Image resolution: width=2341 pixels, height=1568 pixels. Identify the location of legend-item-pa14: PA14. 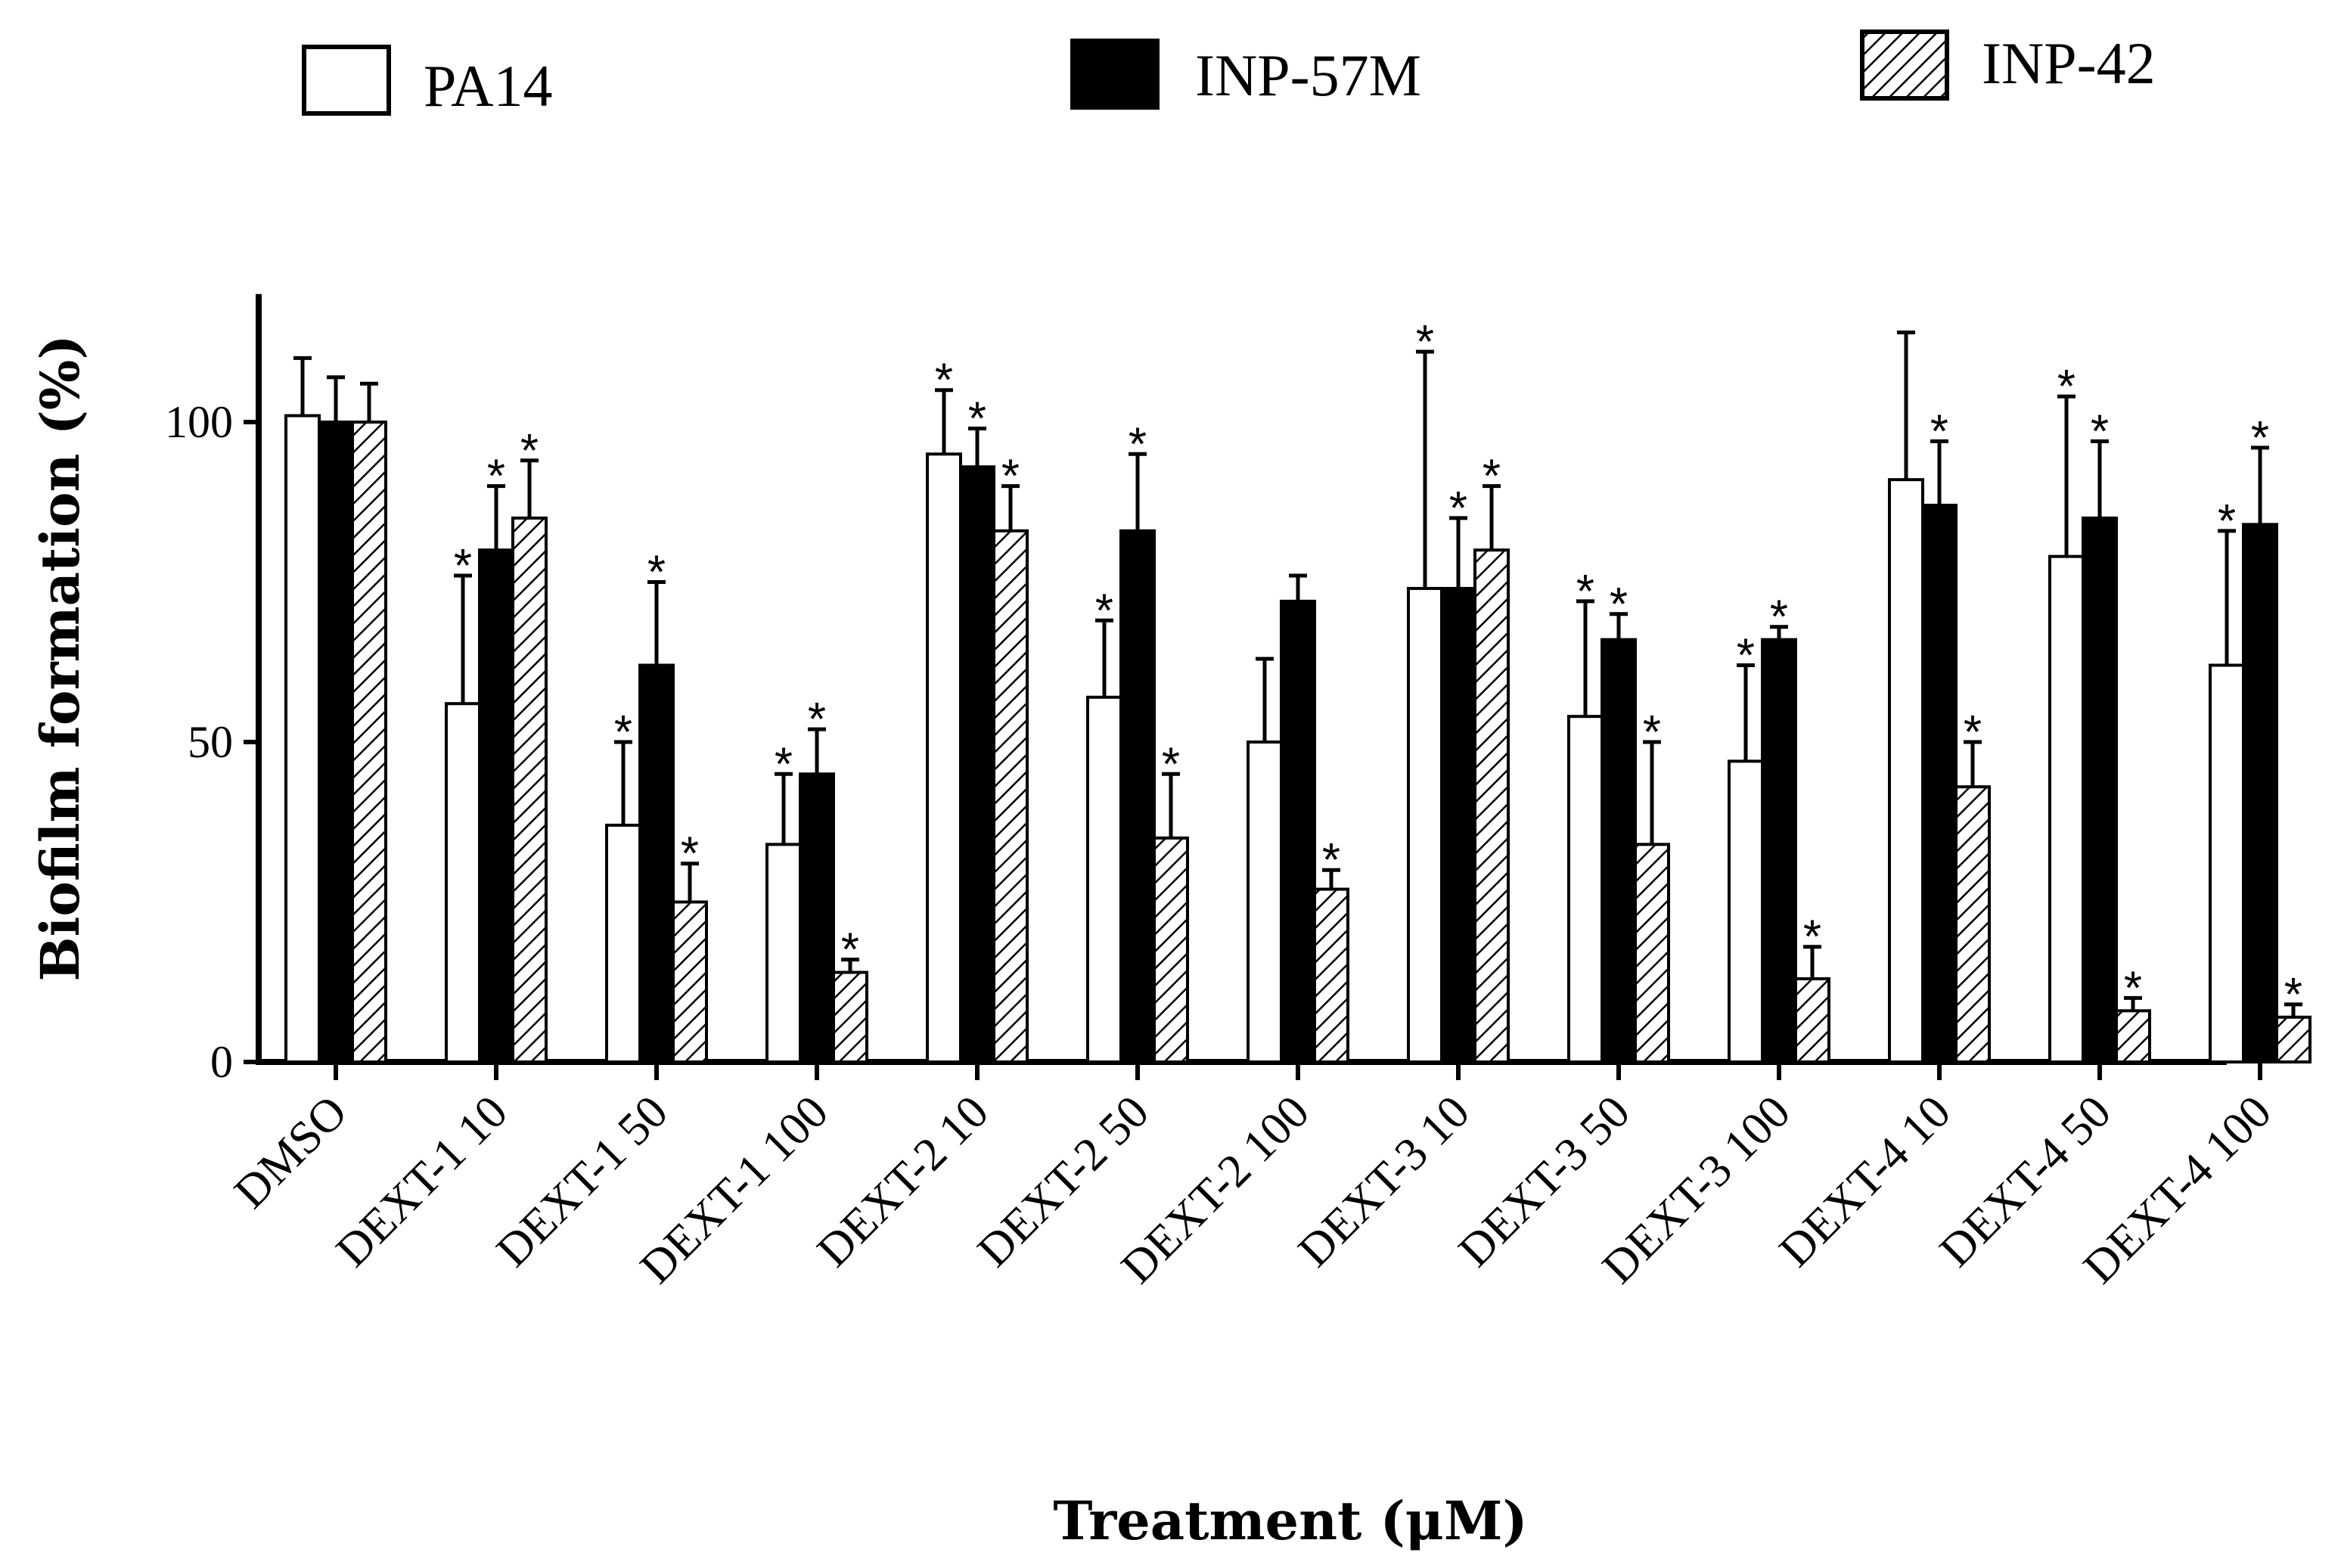
(427, 82).